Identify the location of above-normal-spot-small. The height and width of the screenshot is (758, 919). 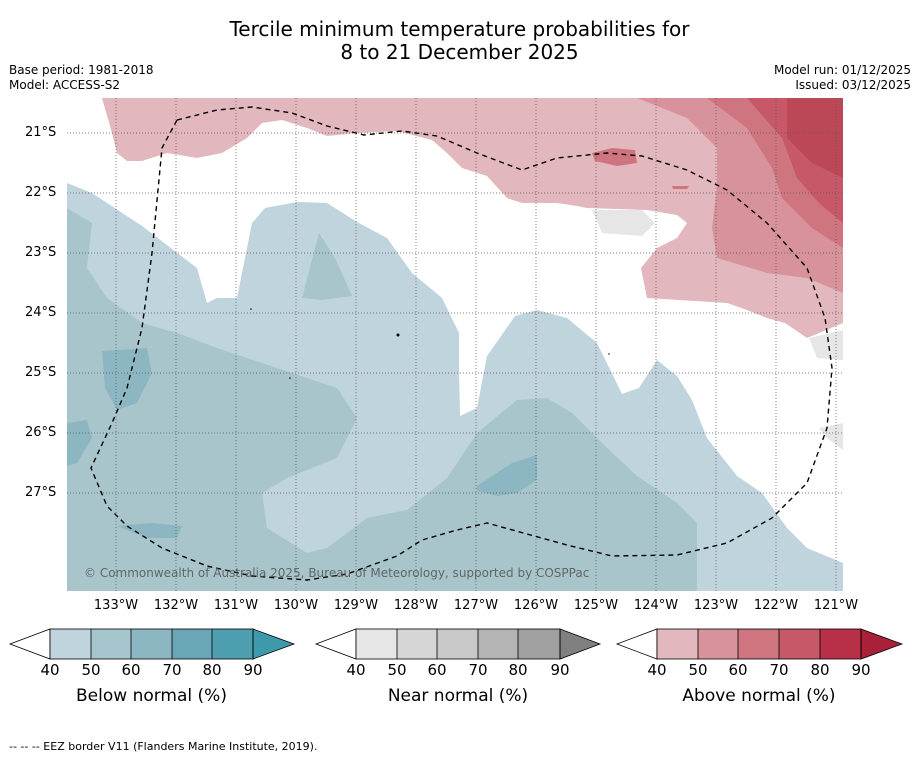
(680, 187).